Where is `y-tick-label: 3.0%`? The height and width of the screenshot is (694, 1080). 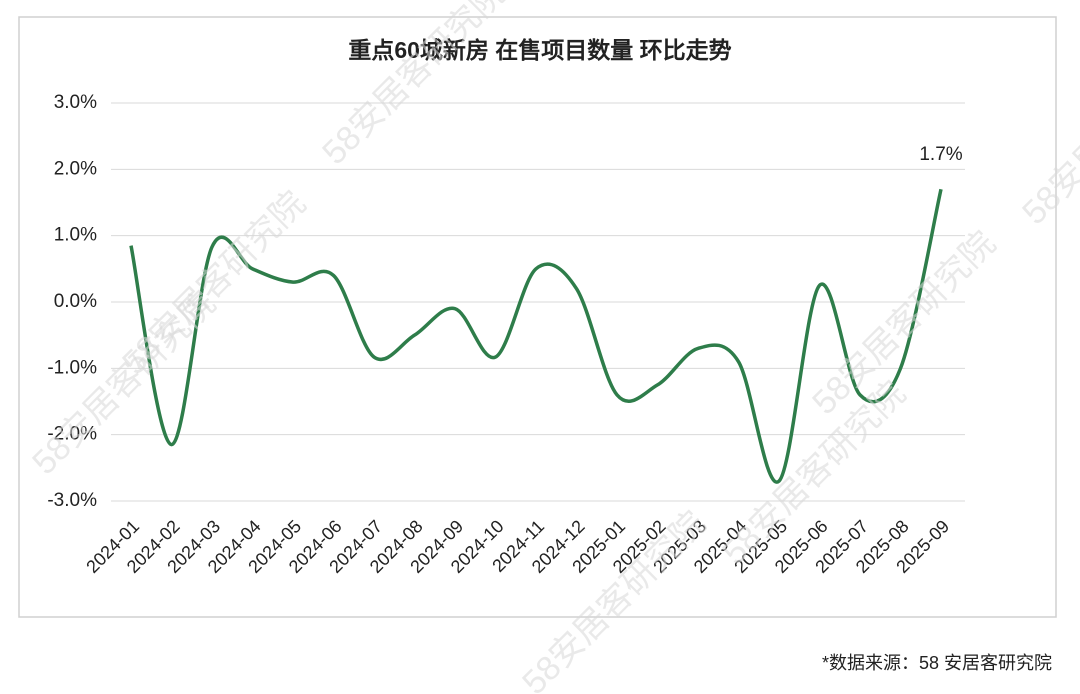 y-tick-label: 3.0% is located at coordinates (75, 102).